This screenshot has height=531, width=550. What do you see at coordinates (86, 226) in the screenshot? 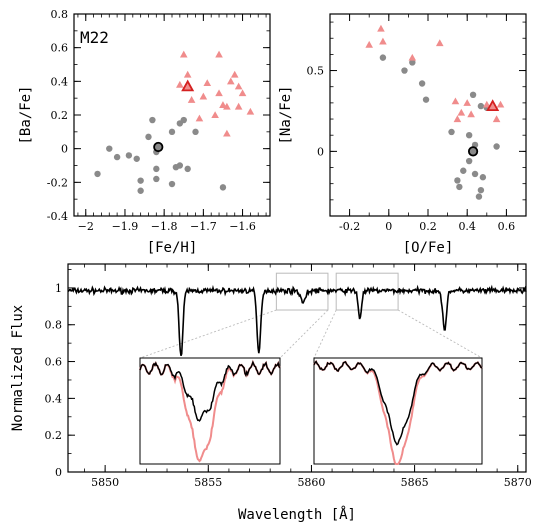
I see `x-tick-label: −2` at bounding box center [86, 226].